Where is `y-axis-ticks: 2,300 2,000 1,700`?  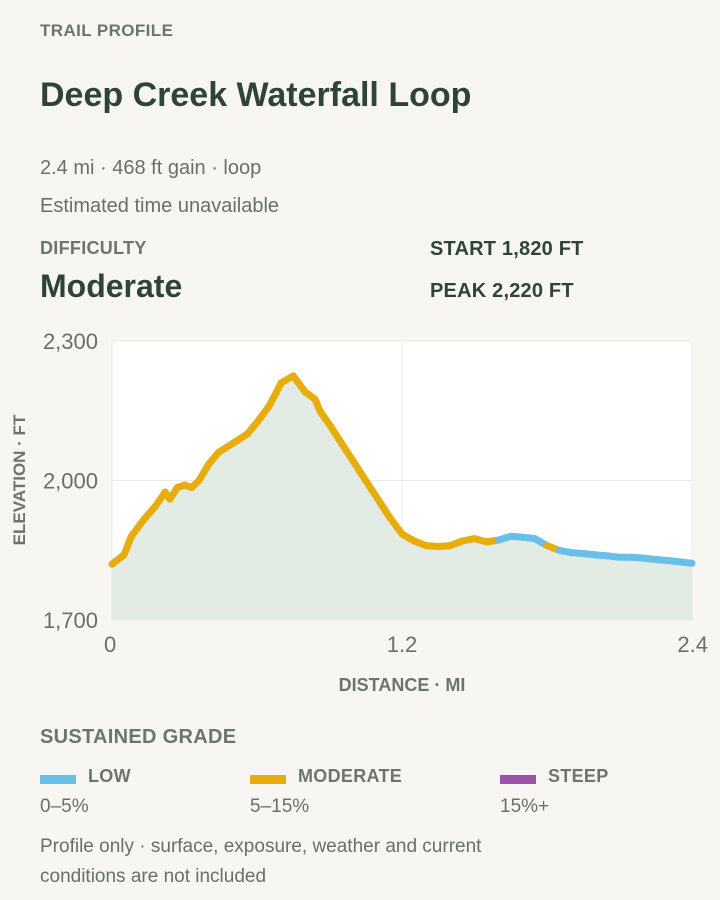 y-axis-ticks: 2,300 2,000 1,700 is located at coordinates (70, 481).